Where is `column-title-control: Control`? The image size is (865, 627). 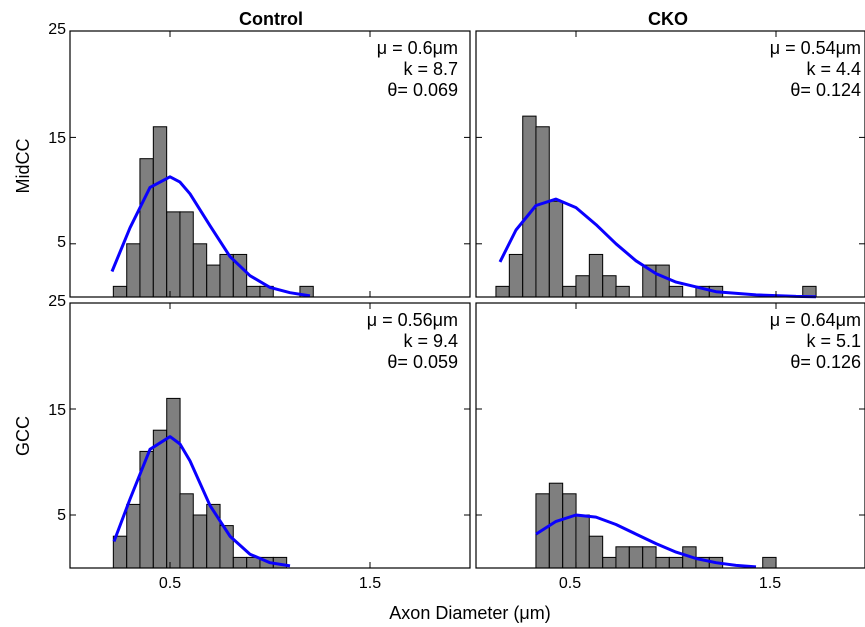
column-title-control: Control is located at coordinates (271, 19).